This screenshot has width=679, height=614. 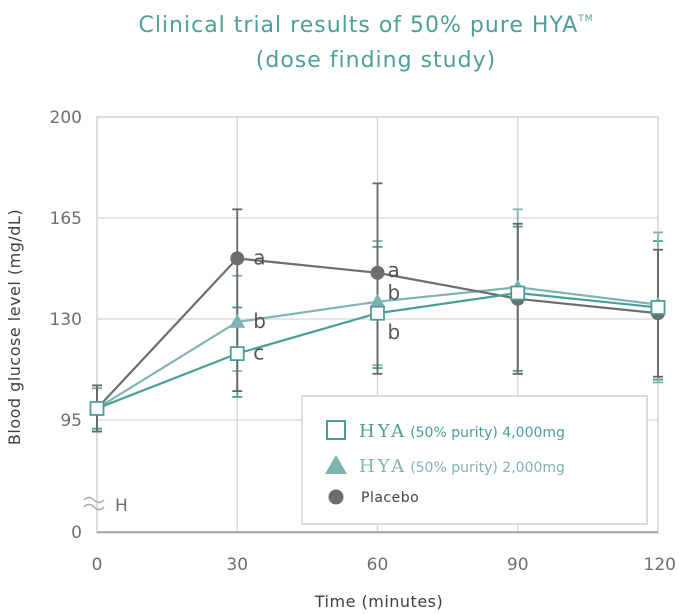 What do you see at coordinates (518, 565) in the screenshot?
I see `x-tick-label: 90` at bounding box center [518, 565].